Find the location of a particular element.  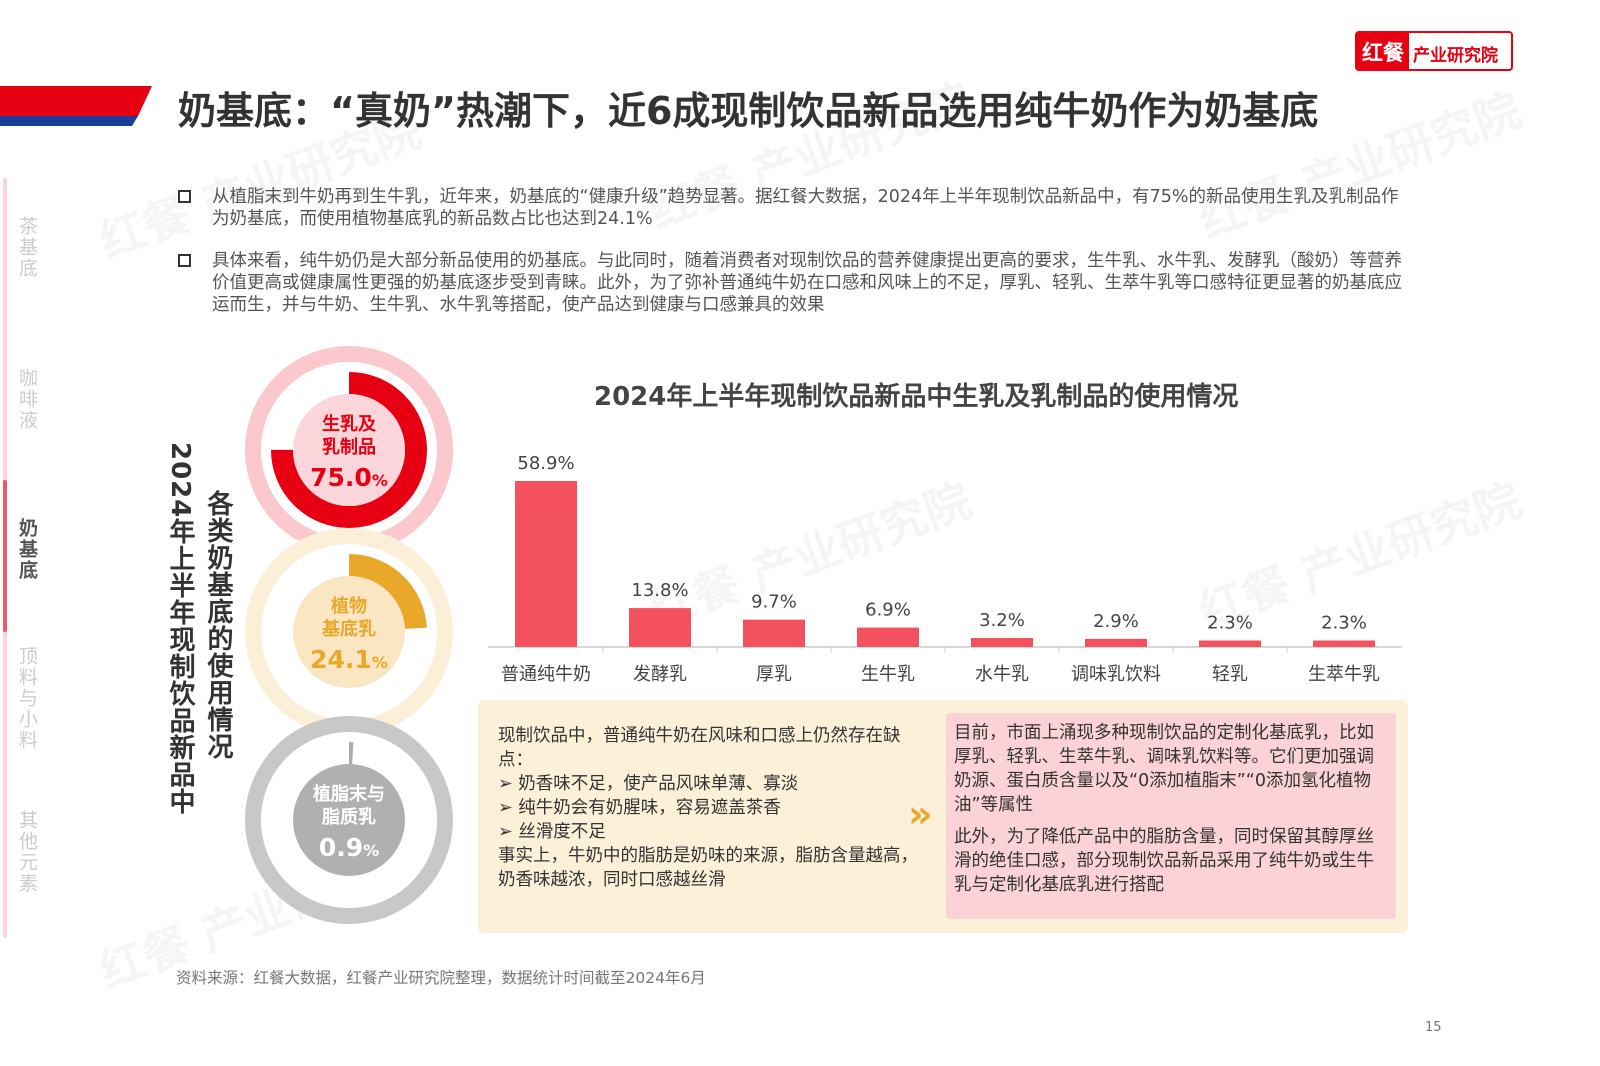

double-chevron-icon: » is located at coordinates (920, 814).